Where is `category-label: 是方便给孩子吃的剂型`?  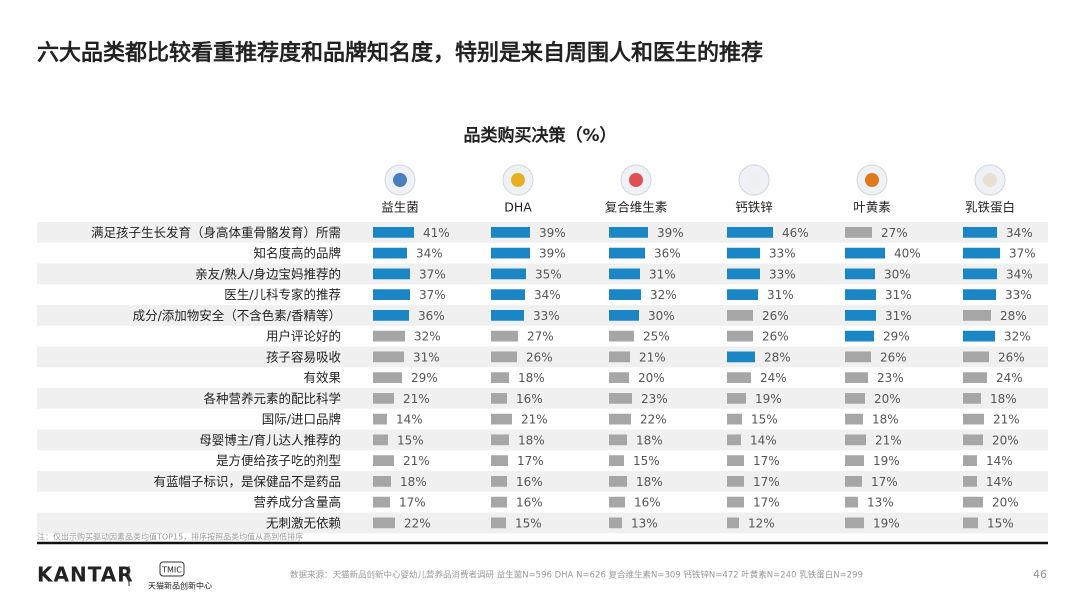 category-label: 是方便给孩子吃的剂型 is located at coordinates (278, 460).